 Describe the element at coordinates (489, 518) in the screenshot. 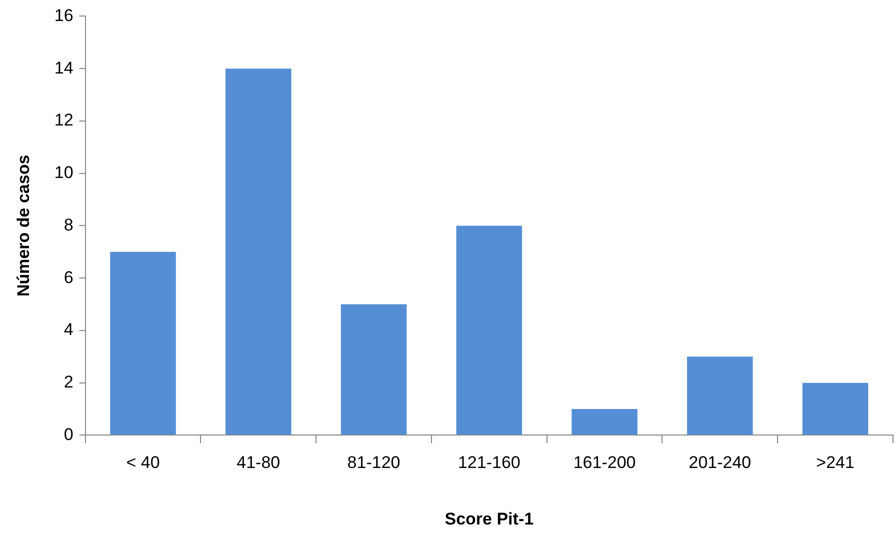

I see `x-axis-title: Score Pit-1` at that location.